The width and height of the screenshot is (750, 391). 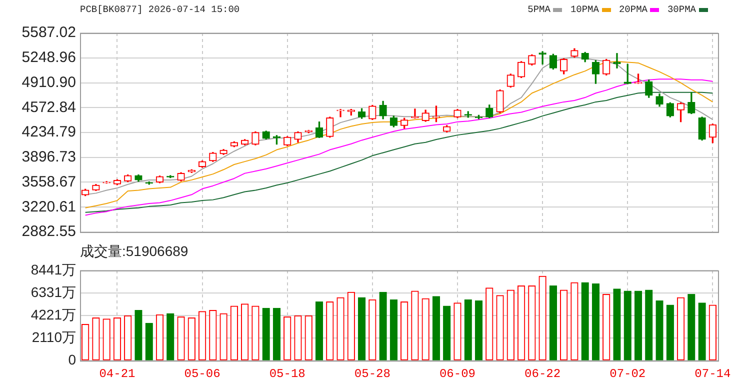 I want to click on legend-label: 5PMA, so click(x=539, y=9).